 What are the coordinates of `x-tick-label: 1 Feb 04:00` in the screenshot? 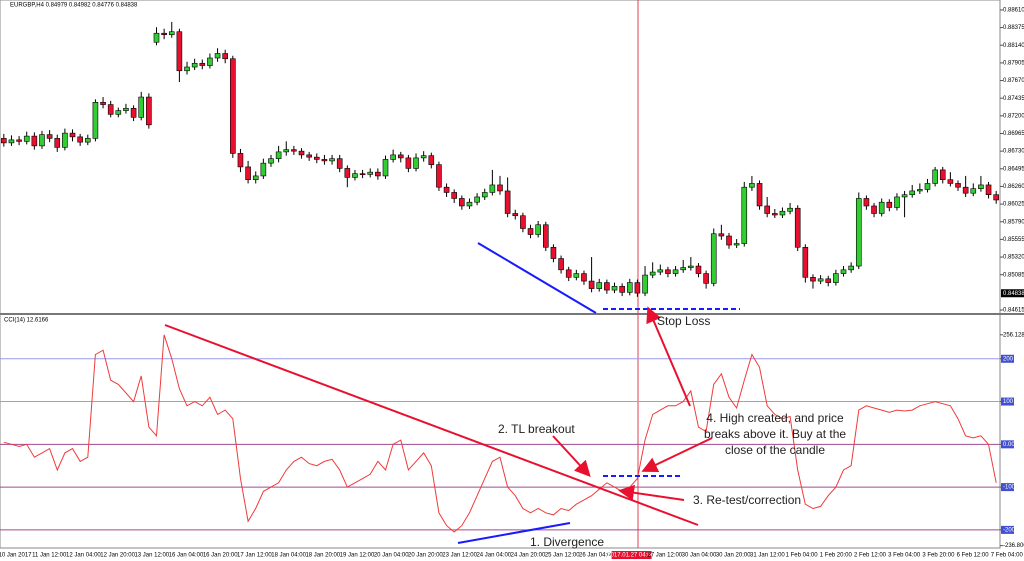 It's located at (802, 556).